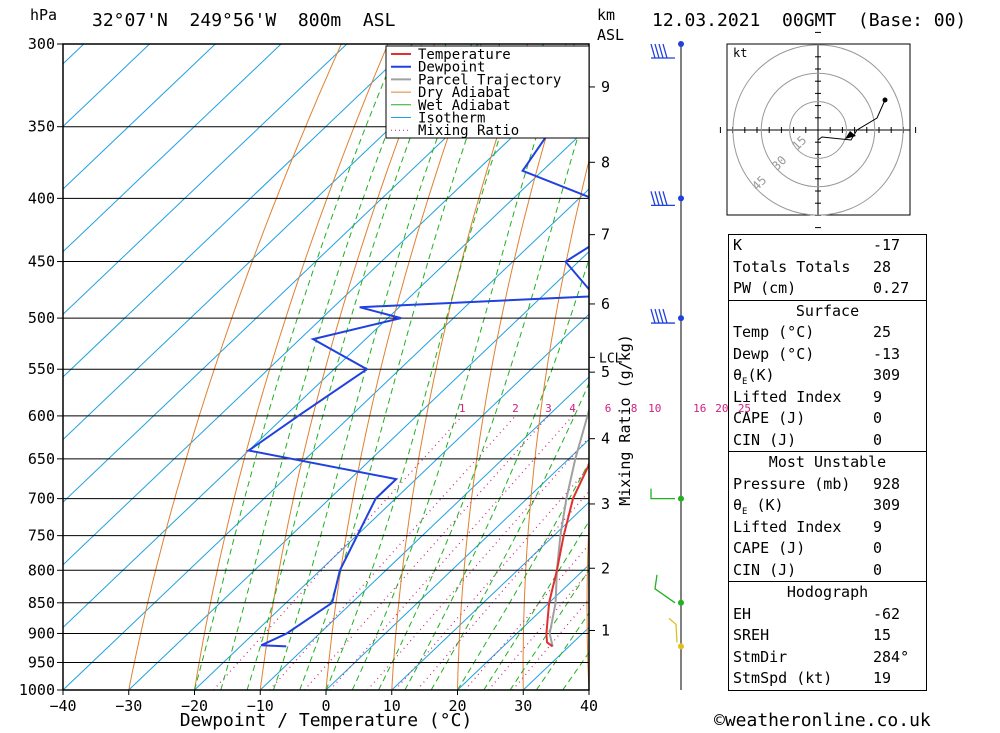 The width and height of the screenshot is (1000, 733). What do you see at coordinates (244, 20) in the screenshot?
I see `location-title: 32°07'N 249°56'W 800m ASL` at bounding box center [244, 20].